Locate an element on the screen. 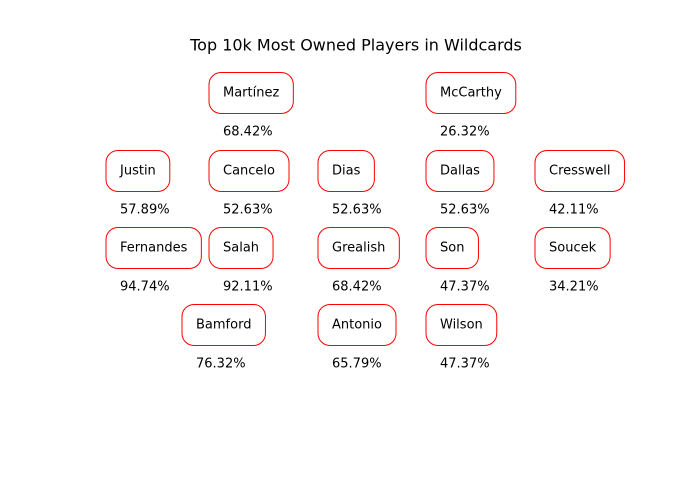 This screenshot has width=700, height=500. player-ownership: 34.21% is located at coordinates (574, 287).